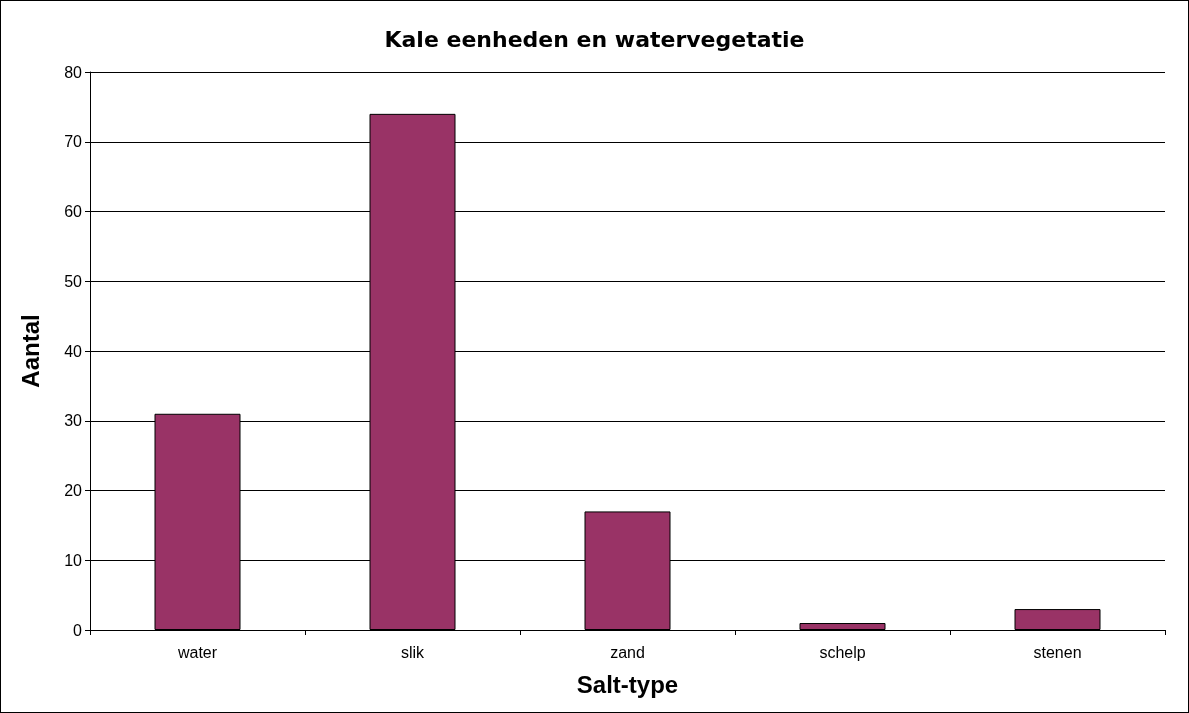 Image resolution: width=1189 pixels, height=713 pixels. I want to click on x-axis-title: Salt-type, so click(627, 684).